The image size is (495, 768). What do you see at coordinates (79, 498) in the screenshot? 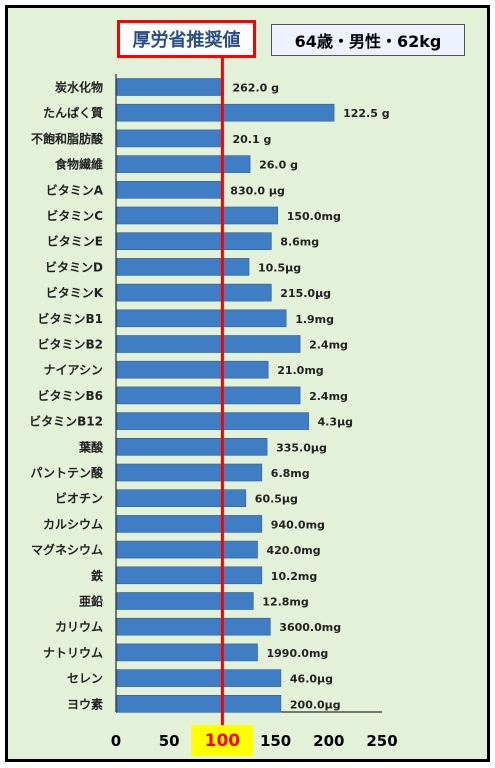
I see `category-label: ビオチン` at bounding box center [79, 498].